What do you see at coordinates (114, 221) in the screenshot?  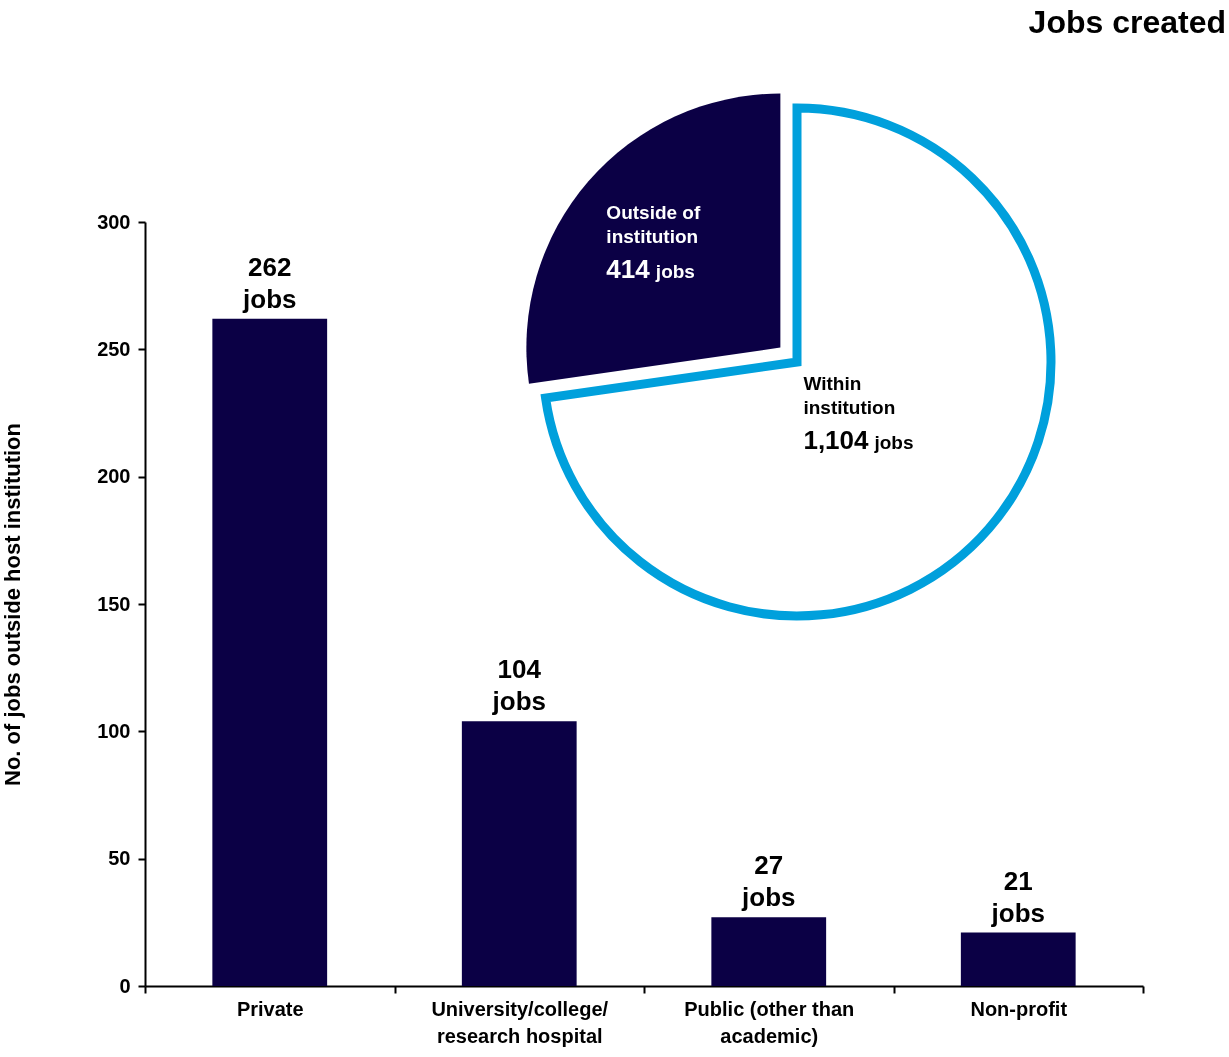 I see `y-tick-label: 300` at bounding box center [114, 221].